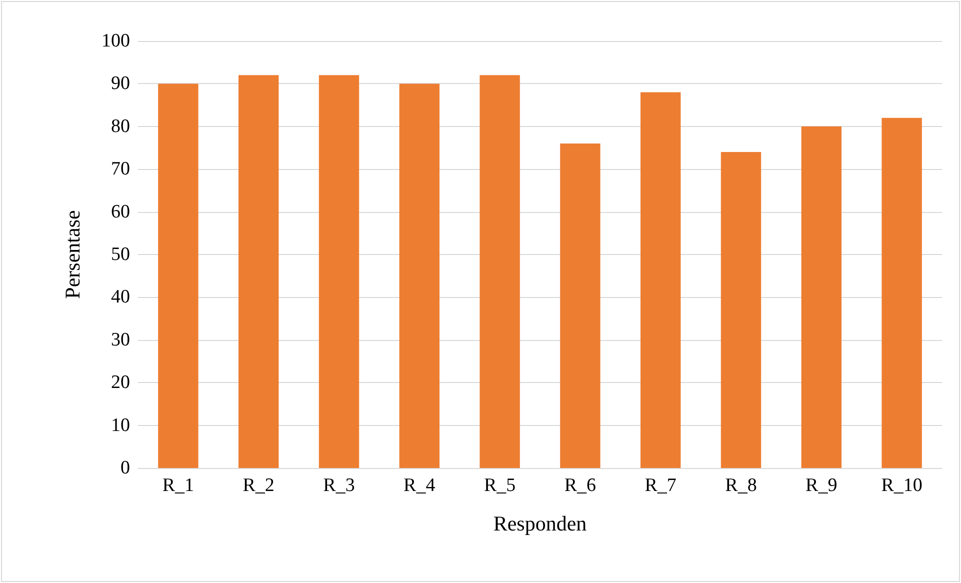 The height and width of the screenshot is (583, 961). What do you see at coordinates (540, 524) in the screenshot?
I see `x-axis-title: Responden` at bounding box center [540, 524].